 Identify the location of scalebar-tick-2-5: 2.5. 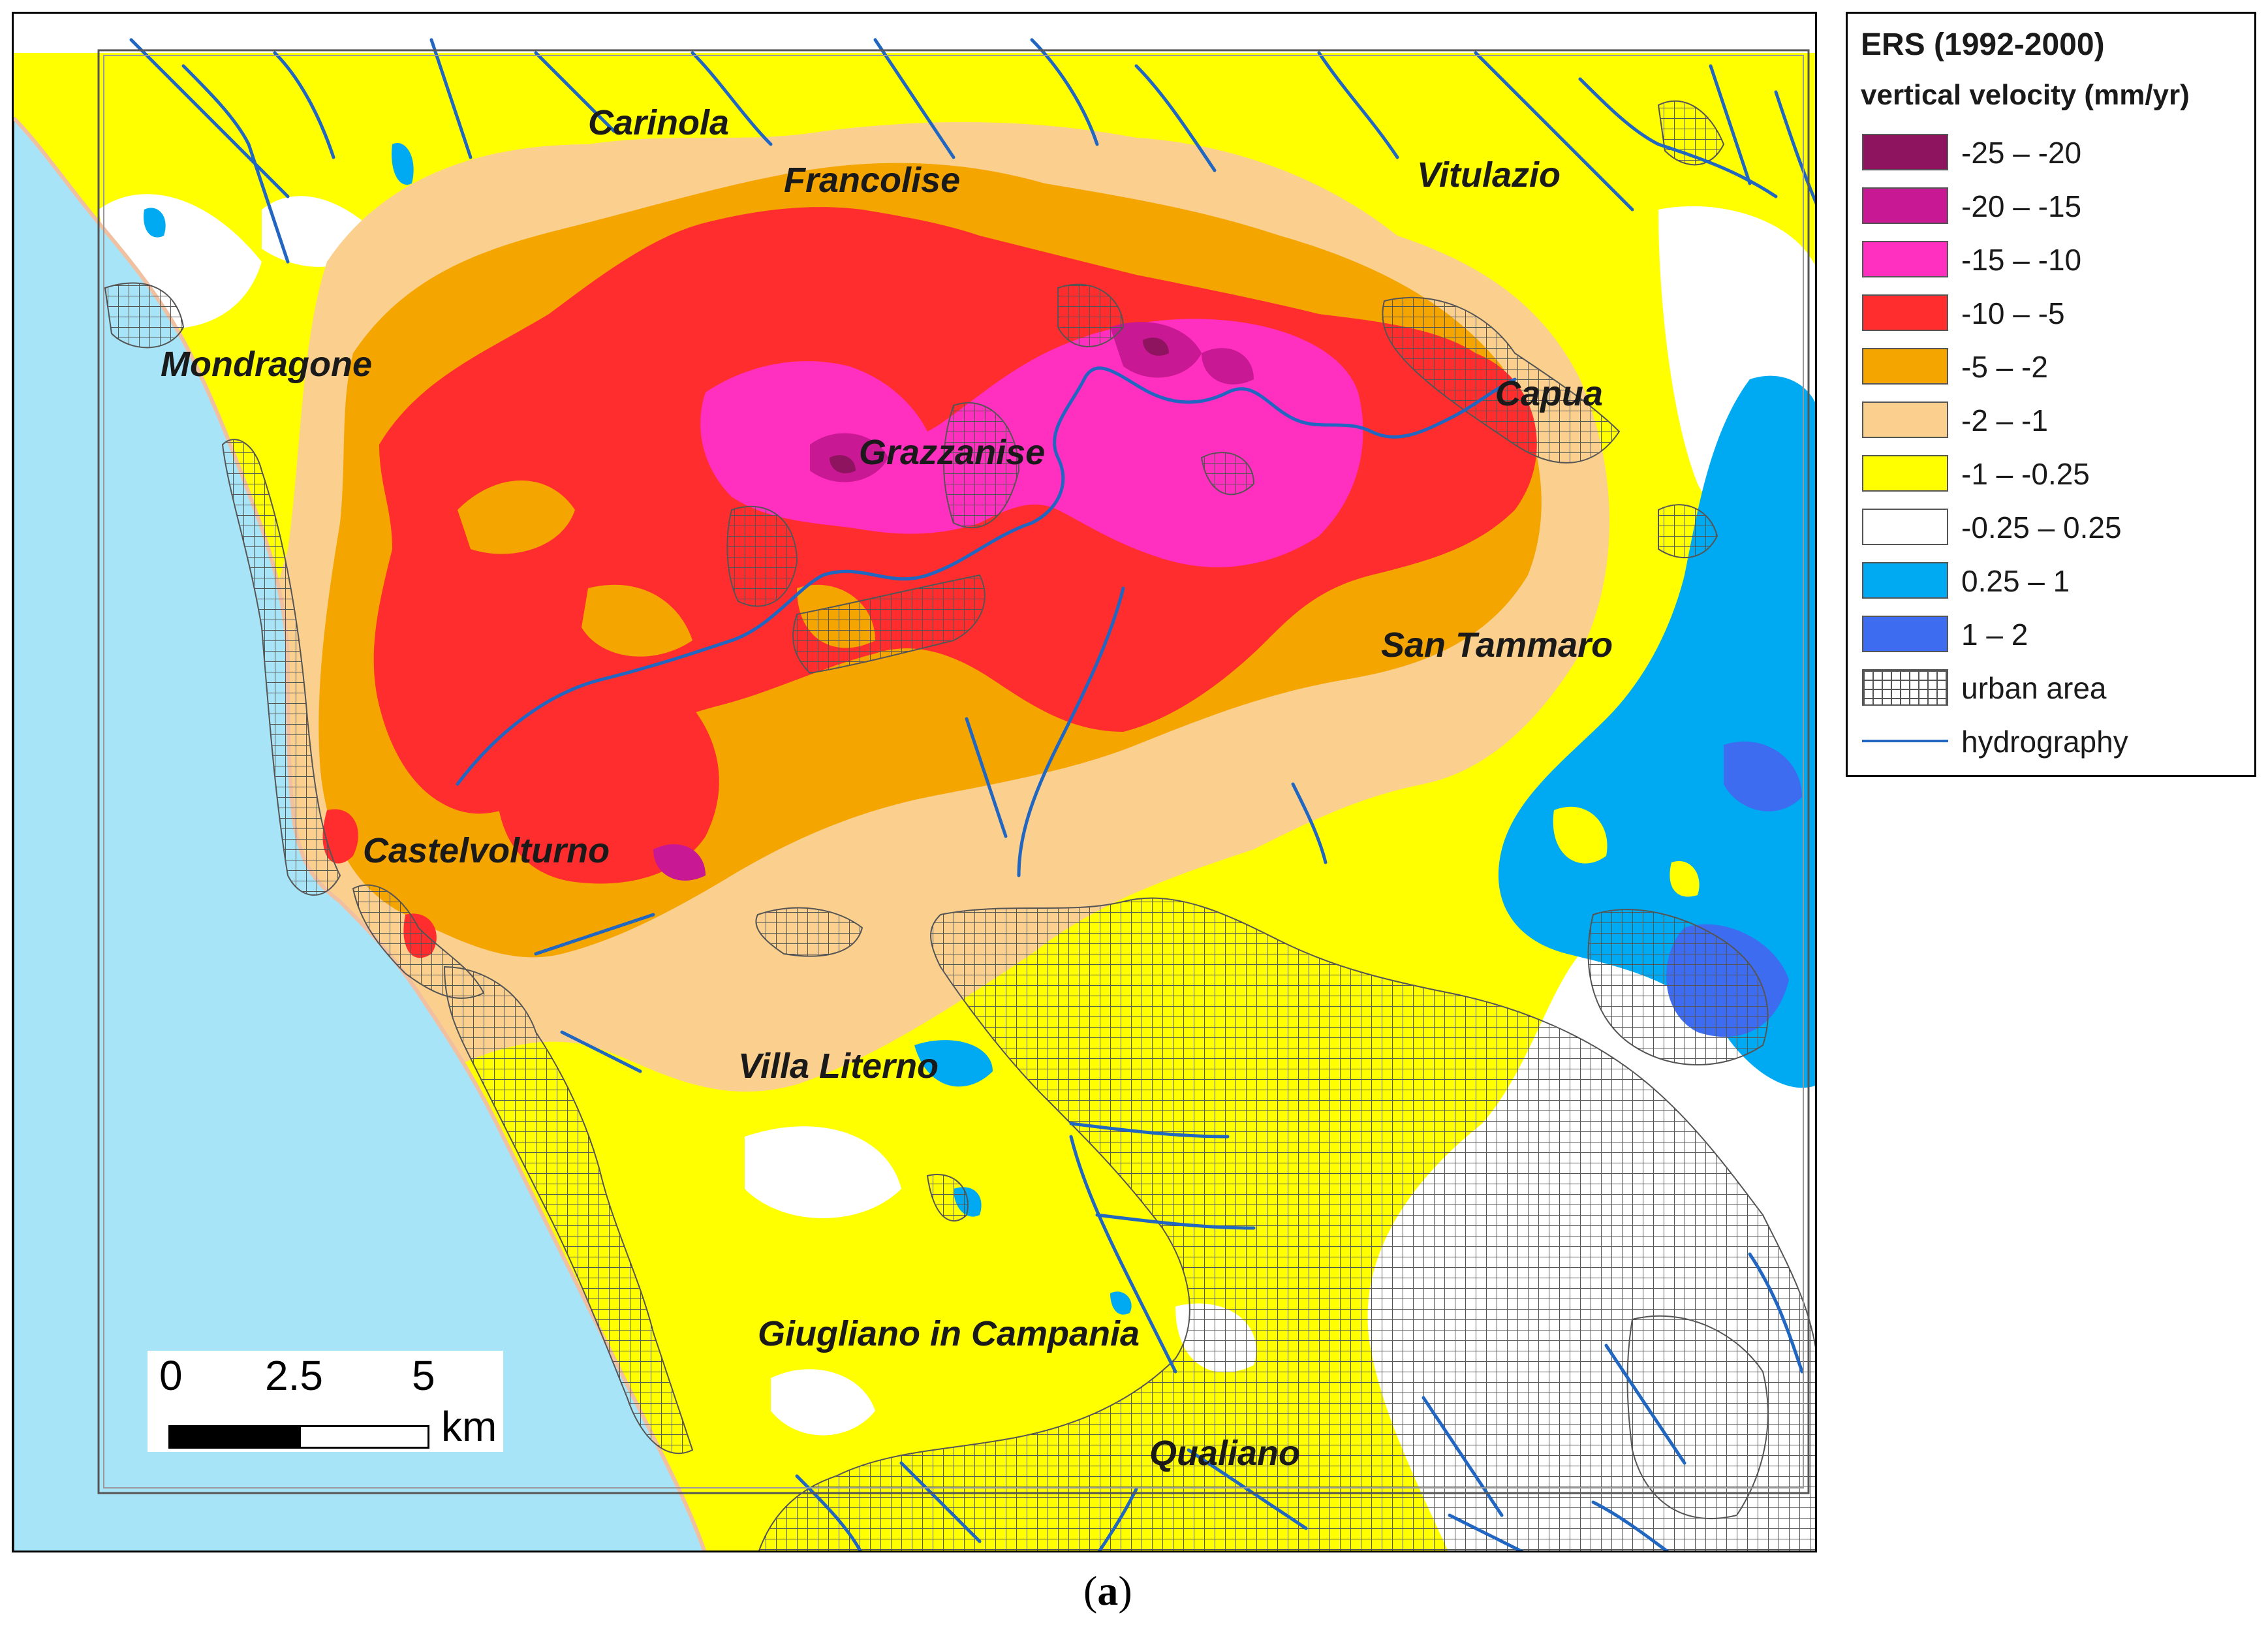
(294, 1376).